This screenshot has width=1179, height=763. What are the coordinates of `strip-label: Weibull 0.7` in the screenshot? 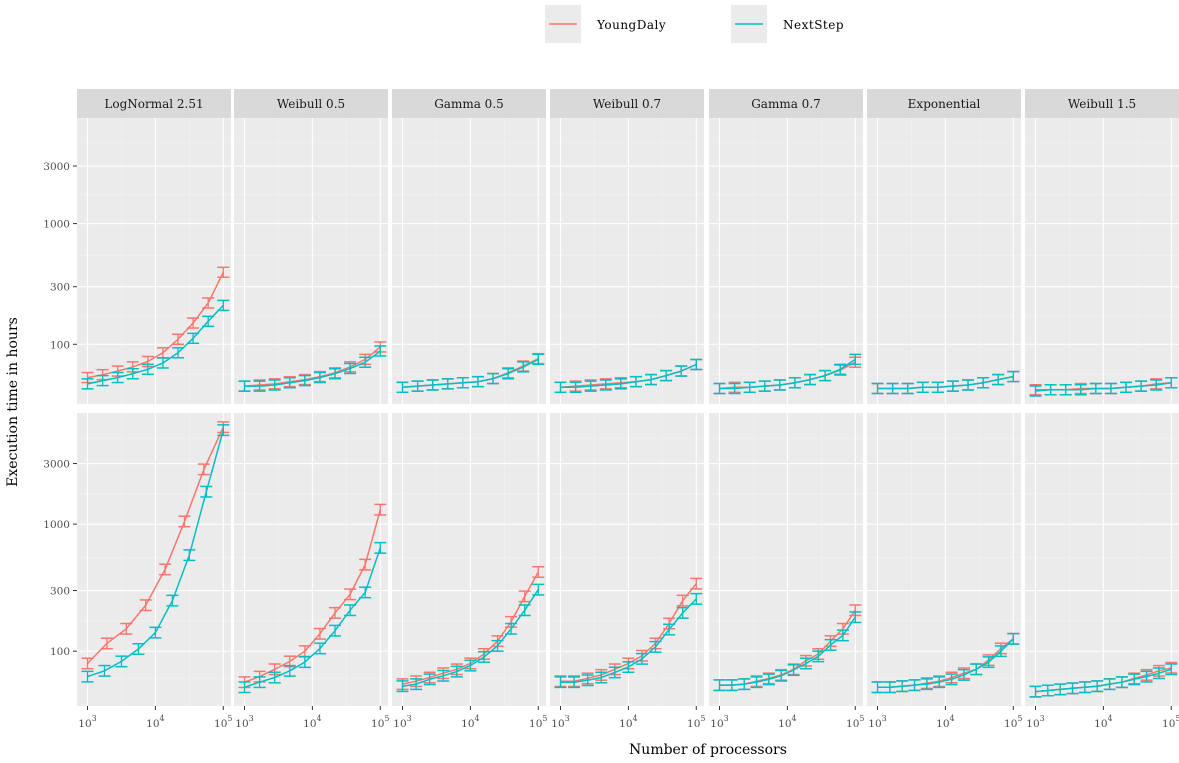 It's located at (627, 104).